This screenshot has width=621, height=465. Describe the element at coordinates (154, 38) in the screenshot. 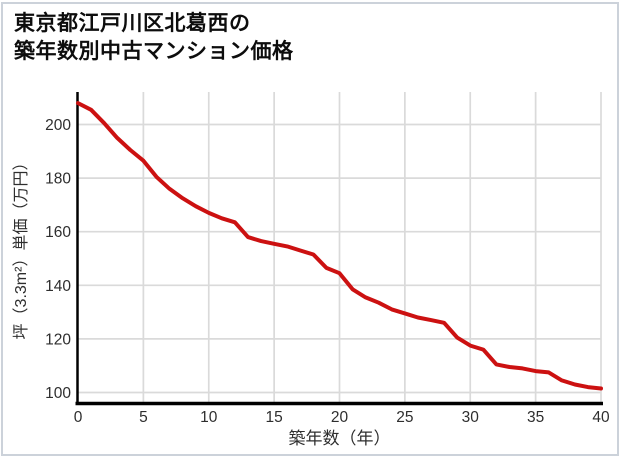

I see `chart-title: 東京都江戸川区北葛西の 築年数別中古マンション価格` at that location.